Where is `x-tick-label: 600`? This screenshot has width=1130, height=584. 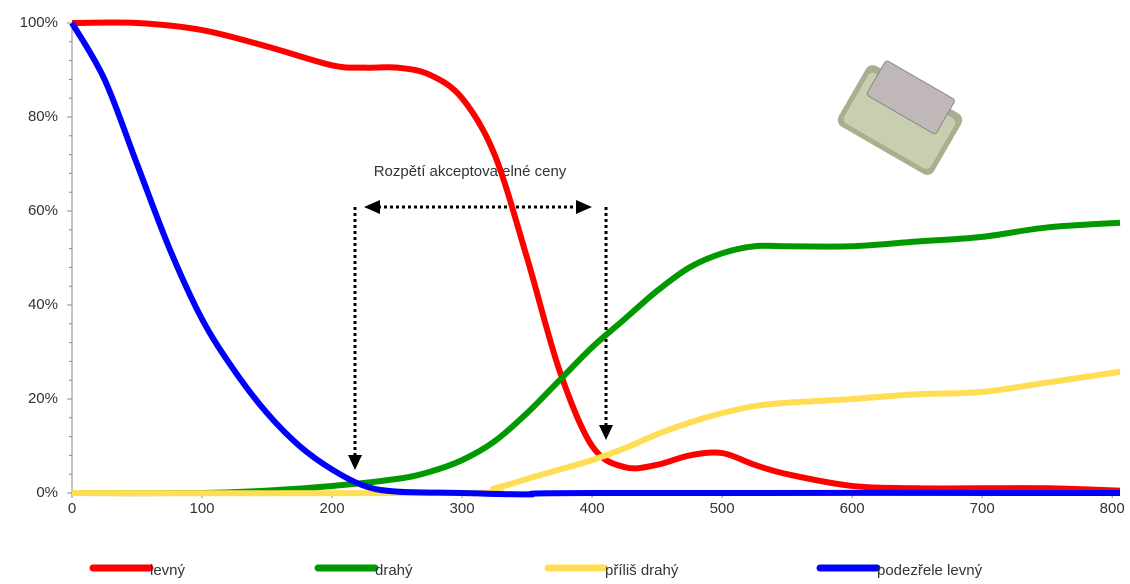 x-tick-label: 600 is located at coordinates (852, 508).